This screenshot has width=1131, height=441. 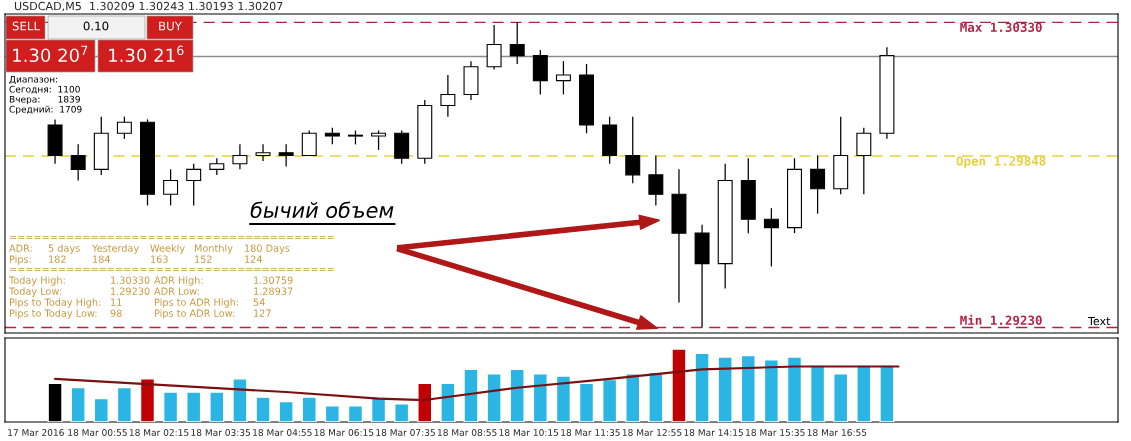 I want to click on annotation: Today Low:, so click(x=34, y=292).